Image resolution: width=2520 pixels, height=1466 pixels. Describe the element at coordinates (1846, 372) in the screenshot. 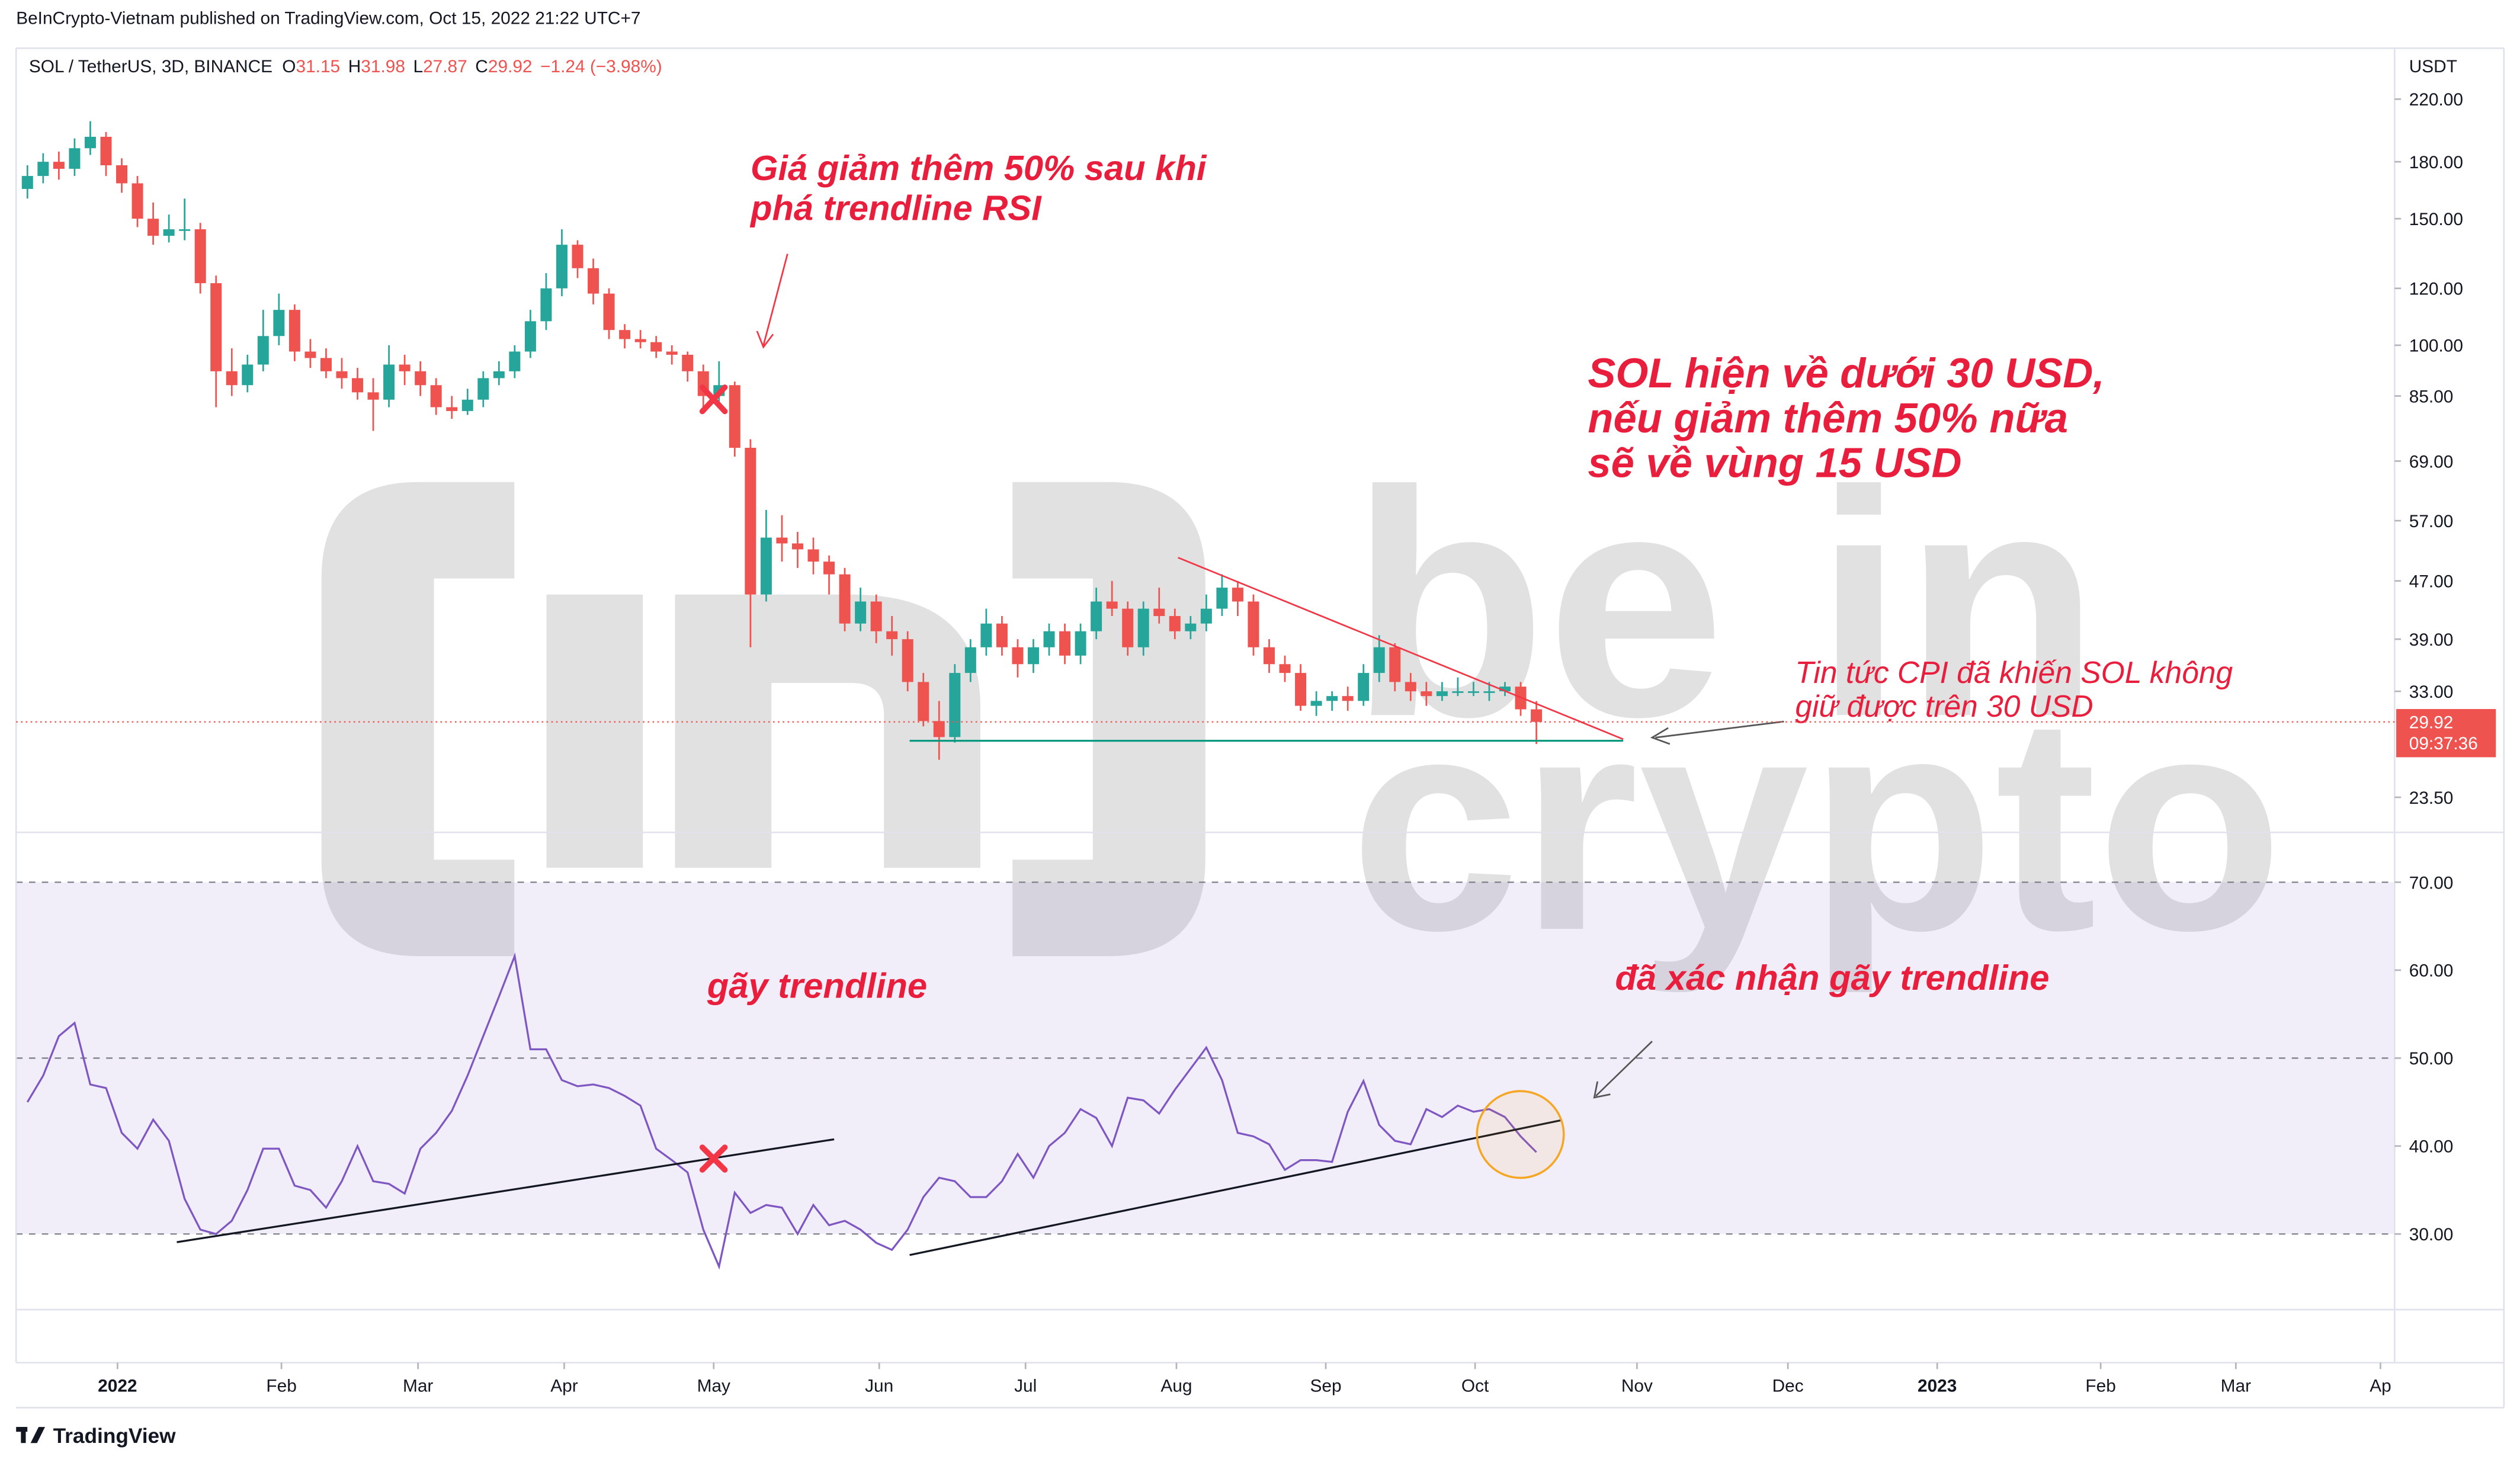

I see `annotation: SOL hiện về dưới 30 USD,` at that location.